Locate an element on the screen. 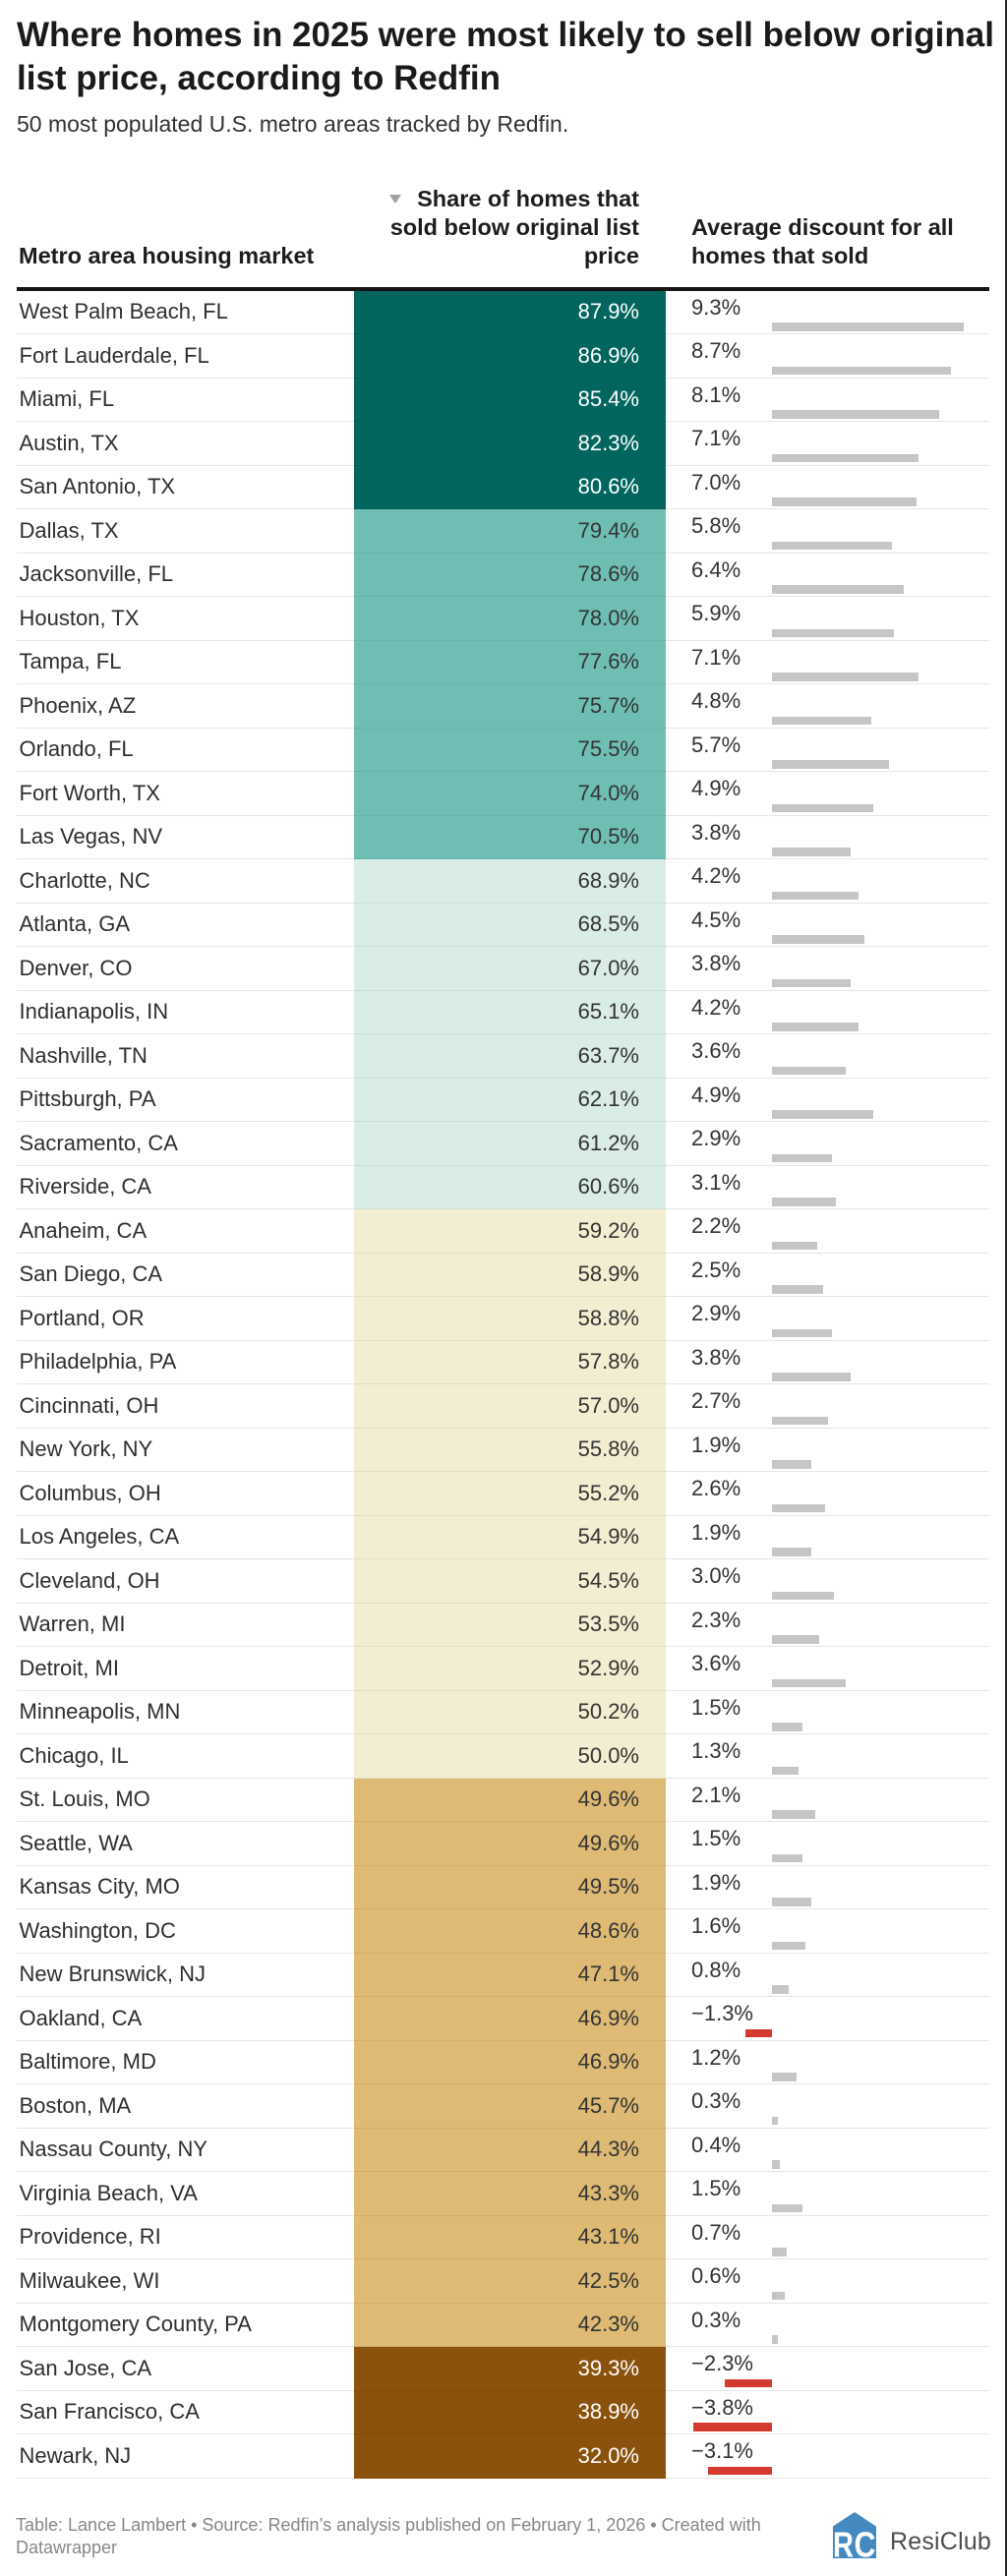 This screenshot has height=2576, width=1007. svg-text: R is located at coordinates (843, 2542).